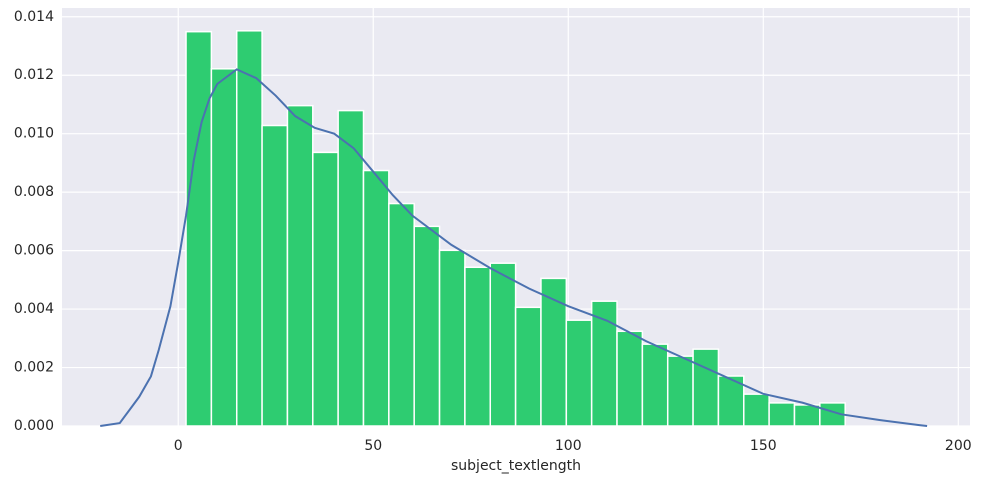 This screenshot has width=982, height=483. I want to click on y-tick-label: 0.014, so click(34, 17).